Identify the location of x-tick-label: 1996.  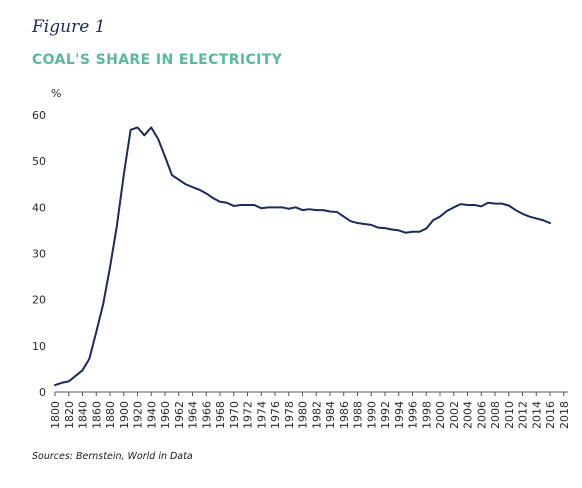
(413, 415).